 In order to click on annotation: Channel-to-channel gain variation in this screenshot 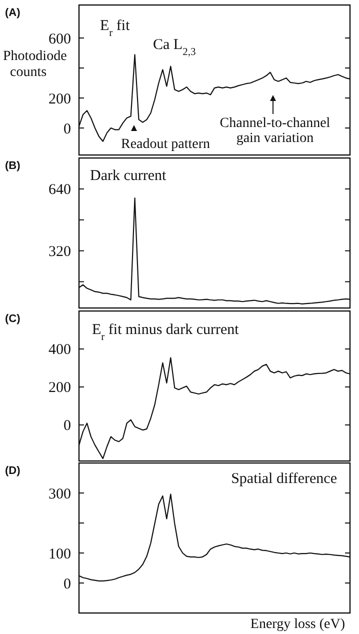, I will do `click(275, 131)`.